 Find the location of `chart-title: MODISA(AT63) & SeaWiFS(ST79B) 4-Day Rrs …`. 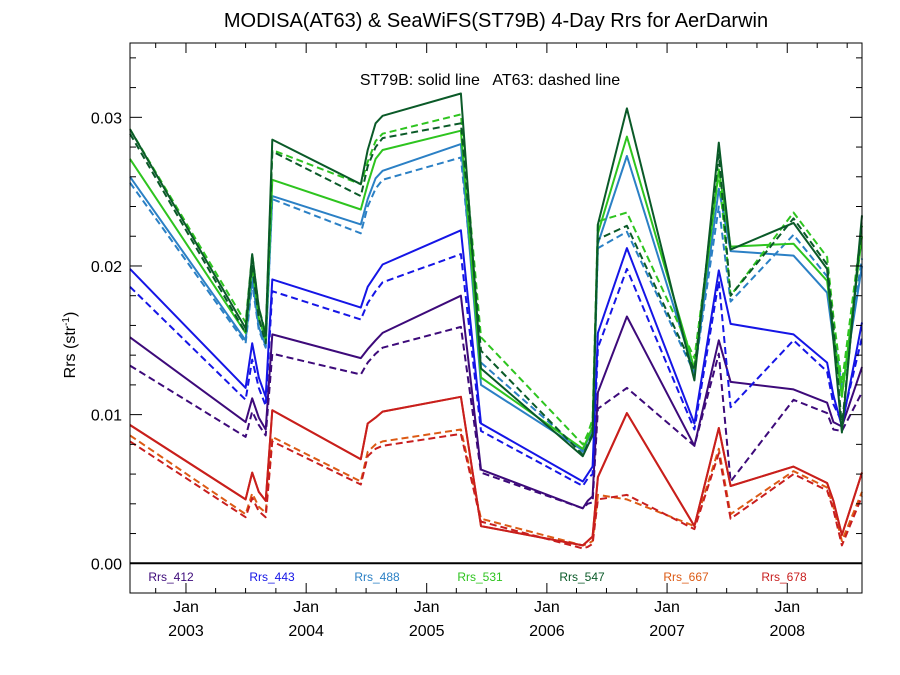

chart-title: MODISA(AT63) & SeaWiFS(ST79B) 4-Day Rrs … is located at coordinates (496, 21).